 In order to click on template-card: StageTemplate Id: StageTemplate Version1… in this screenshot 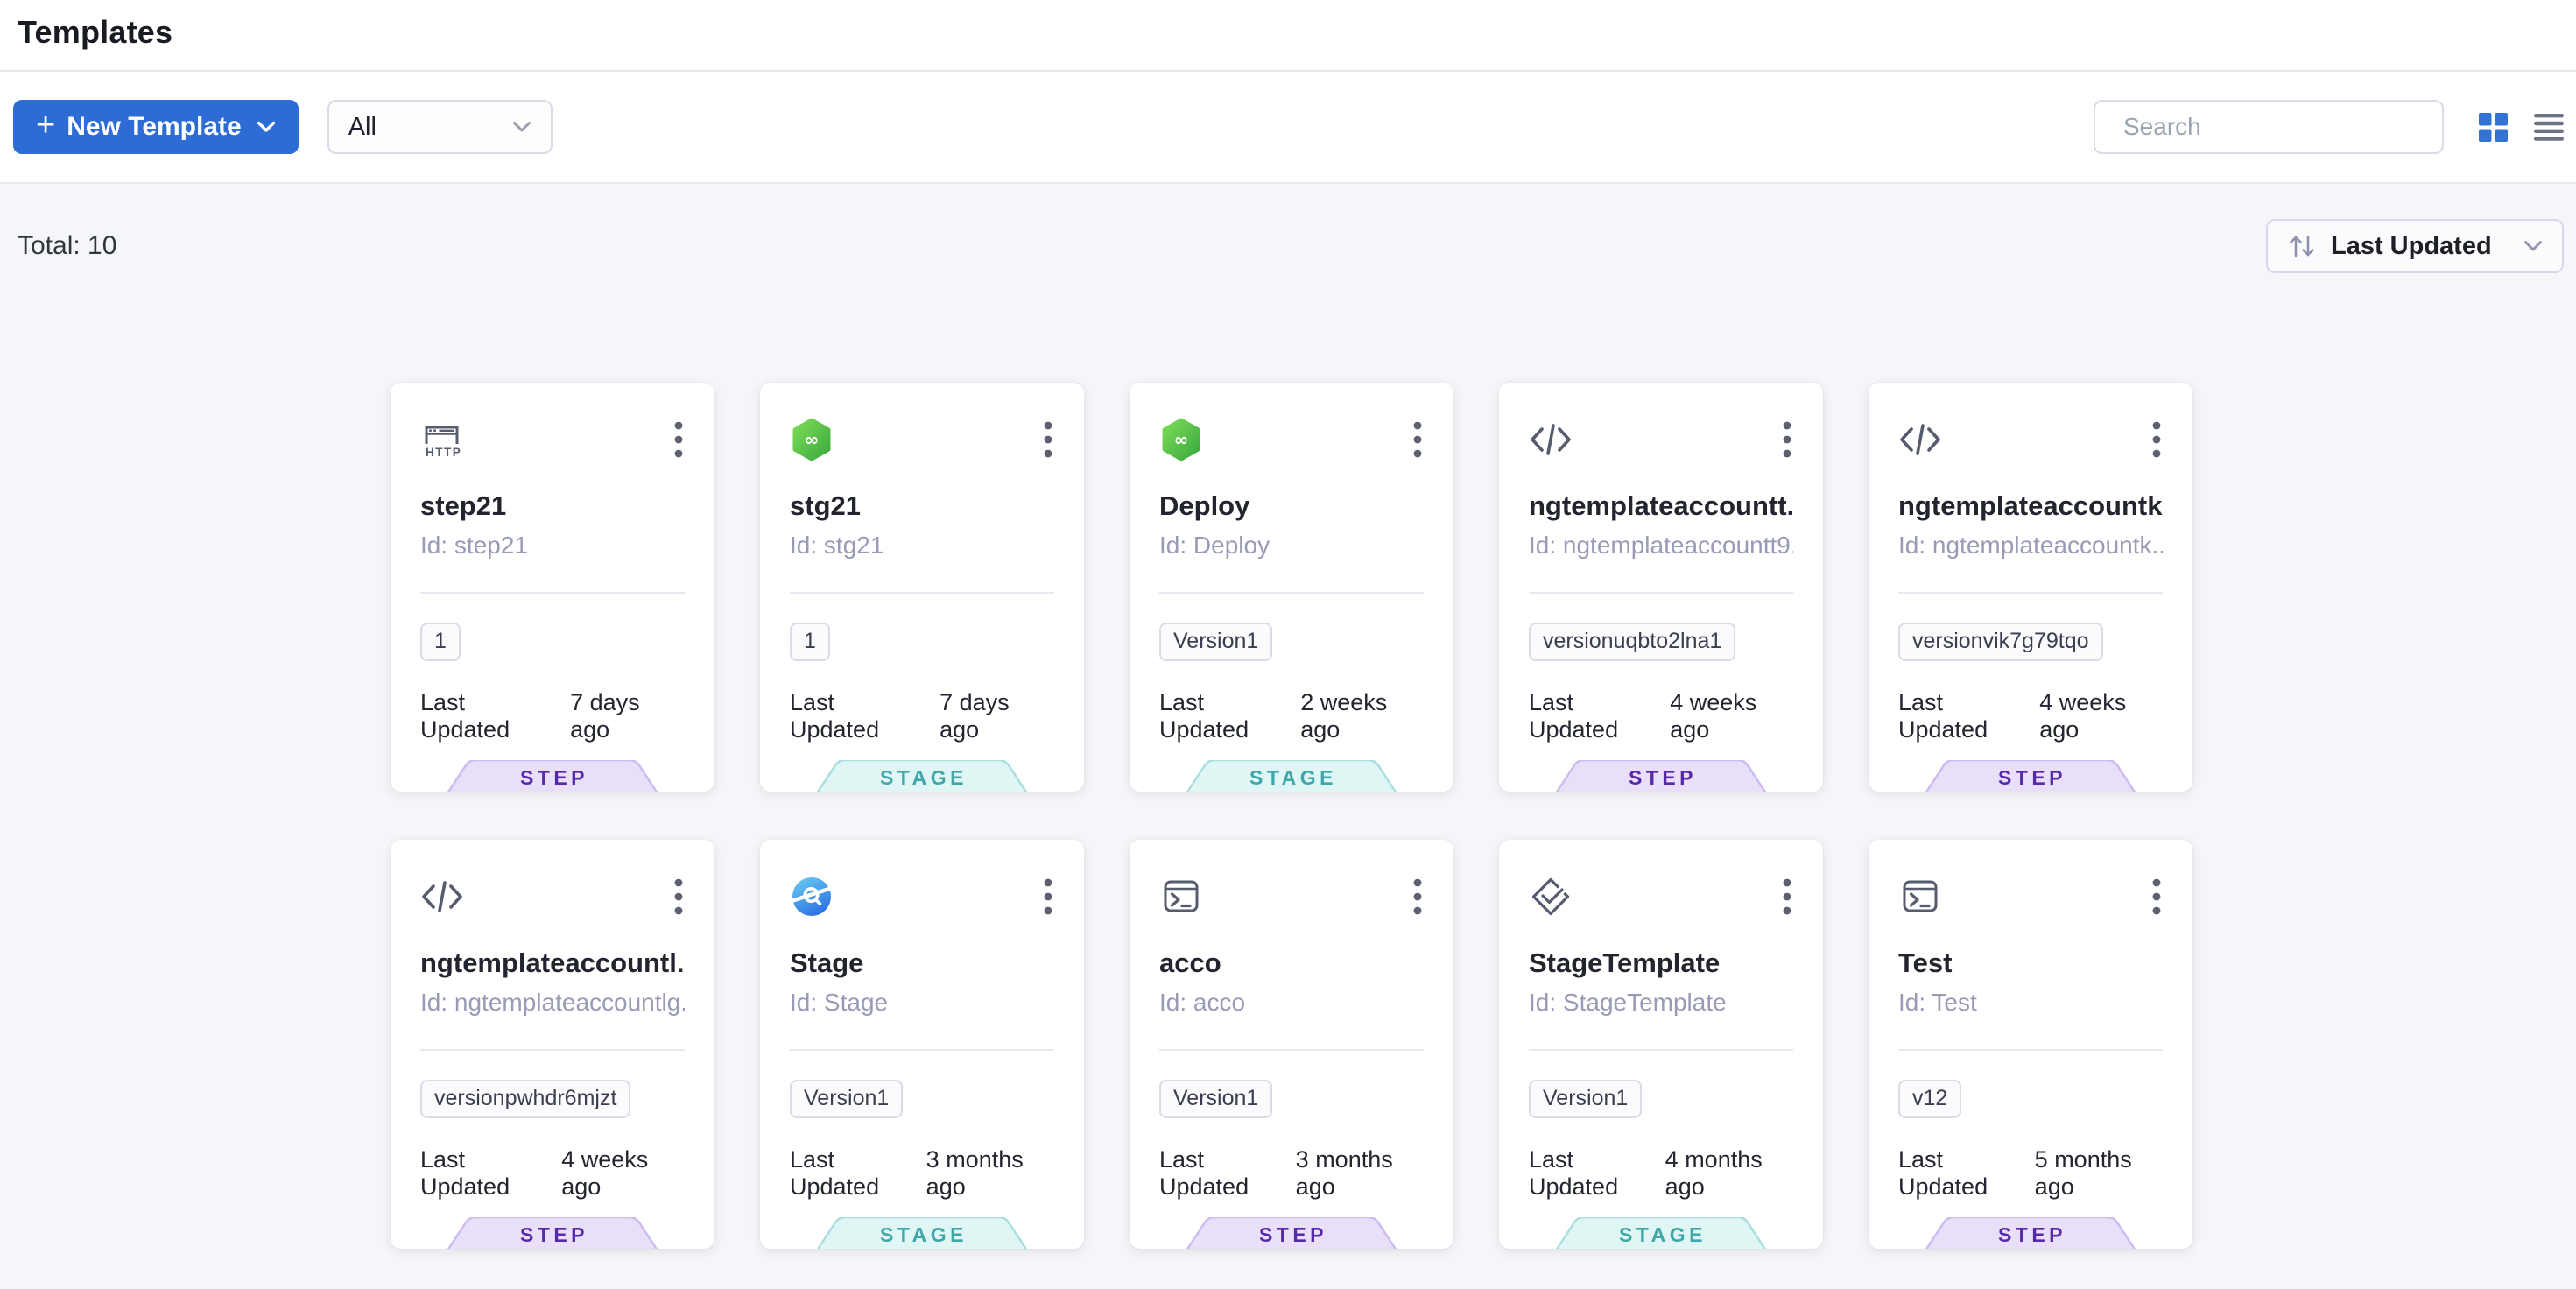, I will do `click(1661, 1044)`.